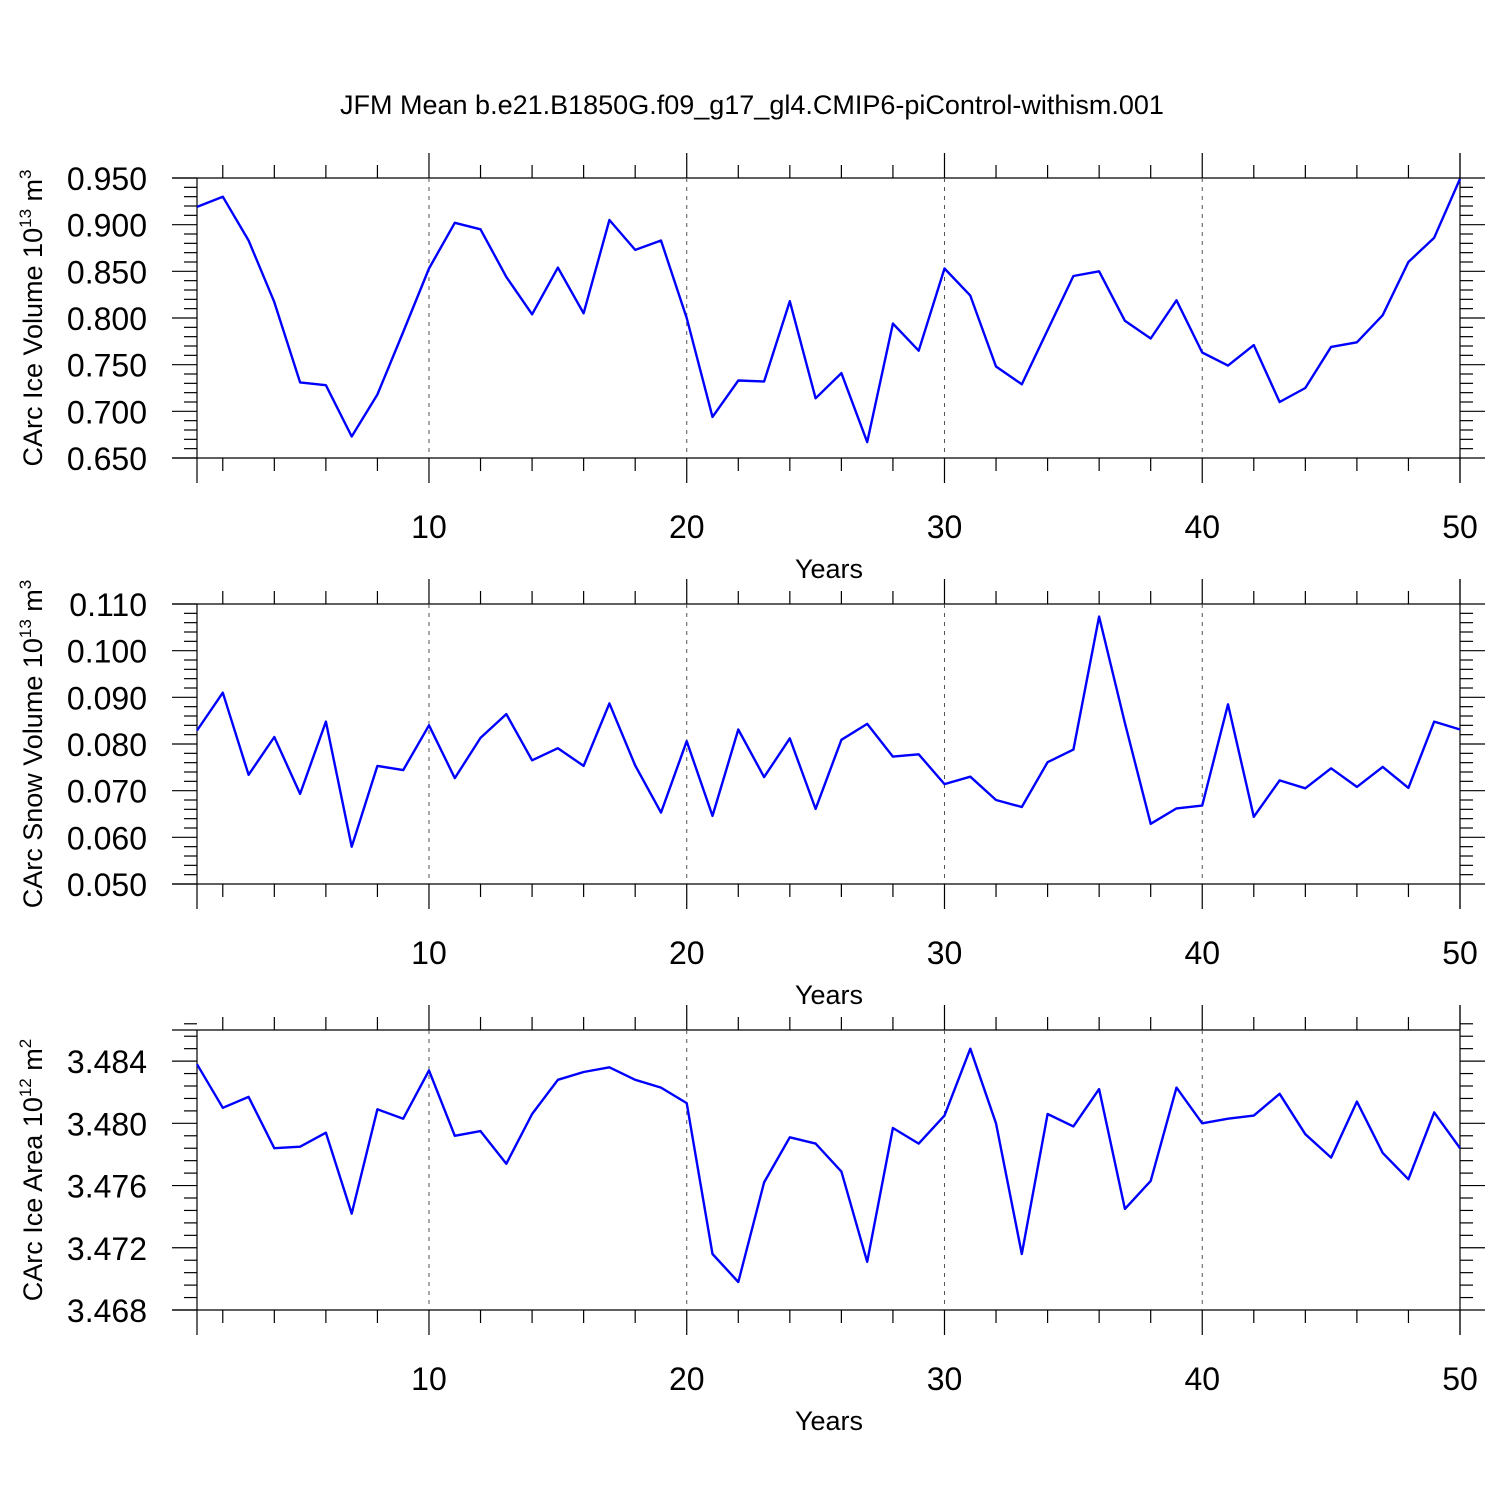  What do you see at coordinates (107, 319) in the screenshot?
I see `y-tick-label: 0.800` at bounding box center [107, 319].